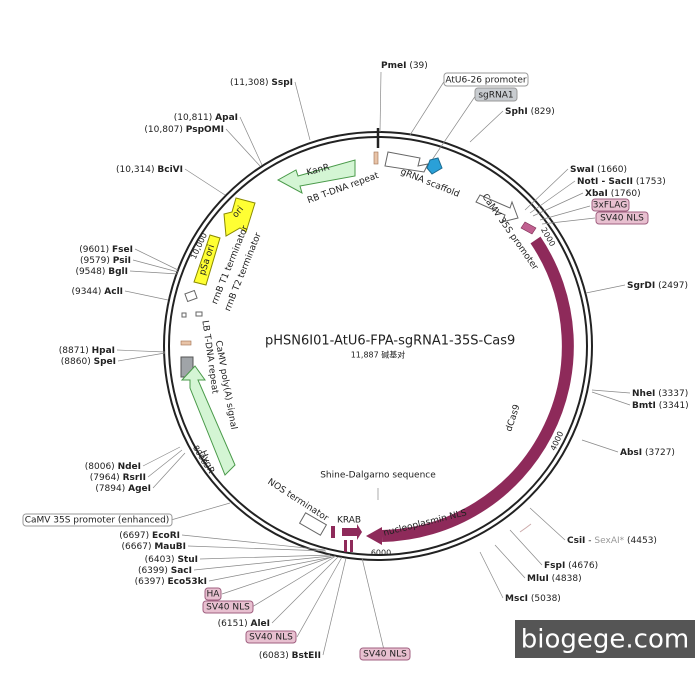 The height and width of the screenshot is (700, 700). I want to click on watermark-box, so click(605, 639).